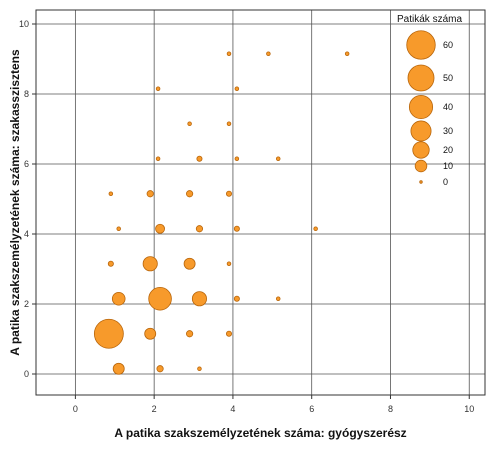  What do you see at coordinates (26, 304) in the screenshot?
I see `y-tick-label: 2` at bounding box center [26, 304].